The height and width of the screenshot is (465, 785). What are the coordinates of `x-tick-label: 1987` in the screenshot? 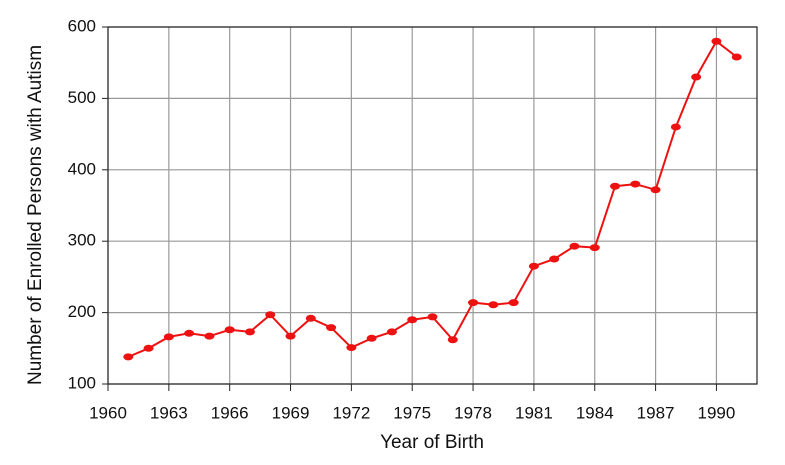 It's located at (656, 412).